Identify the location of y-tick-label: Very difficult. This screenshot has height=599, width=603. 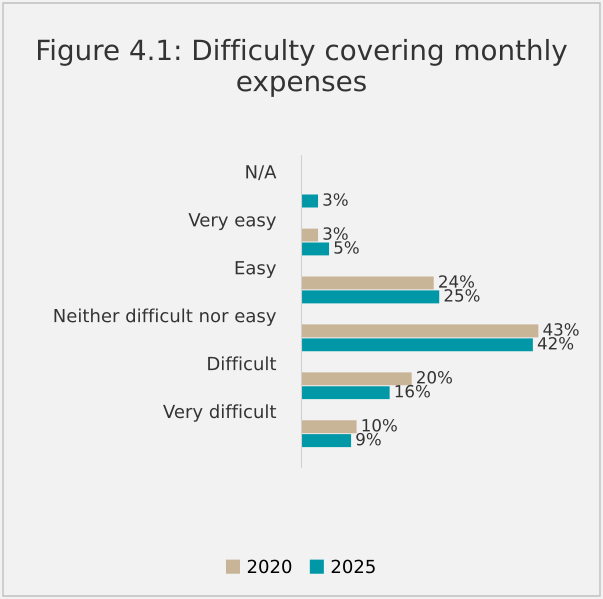
(219, 413).